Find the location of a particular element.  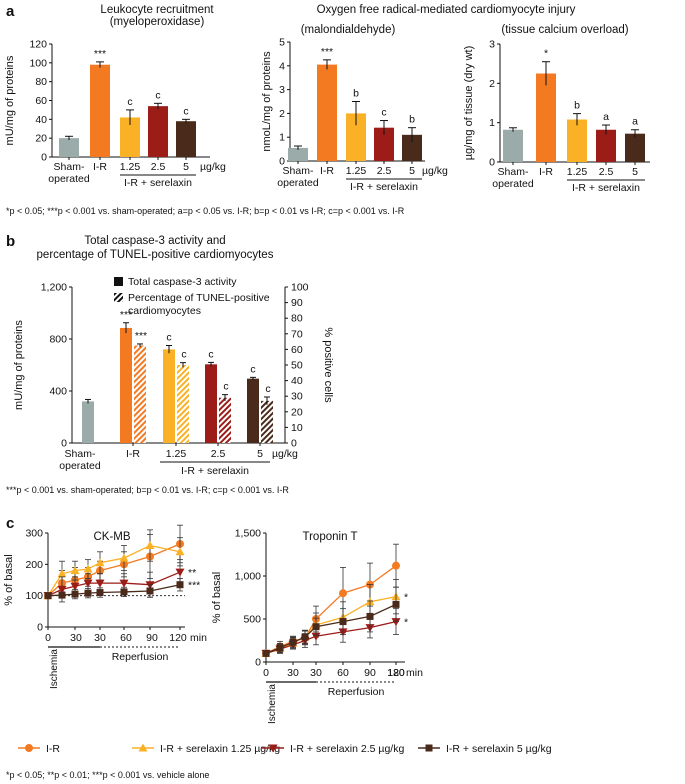

c1-x-tick-label: 0 is located at coordinates (48, 638).